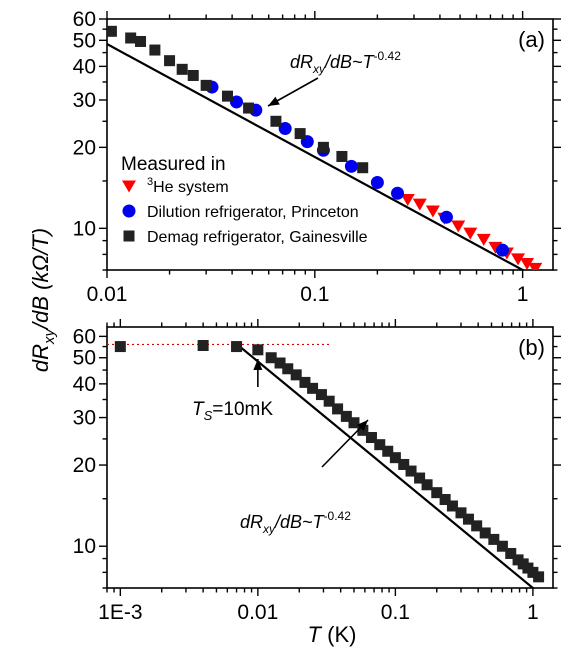 The height and width of the screenshot is (650, 563). What do you see at coordinates (257, 612) in the screenshot?
I see `x-tick-label: 0.01` at bounding box center [257, 612].